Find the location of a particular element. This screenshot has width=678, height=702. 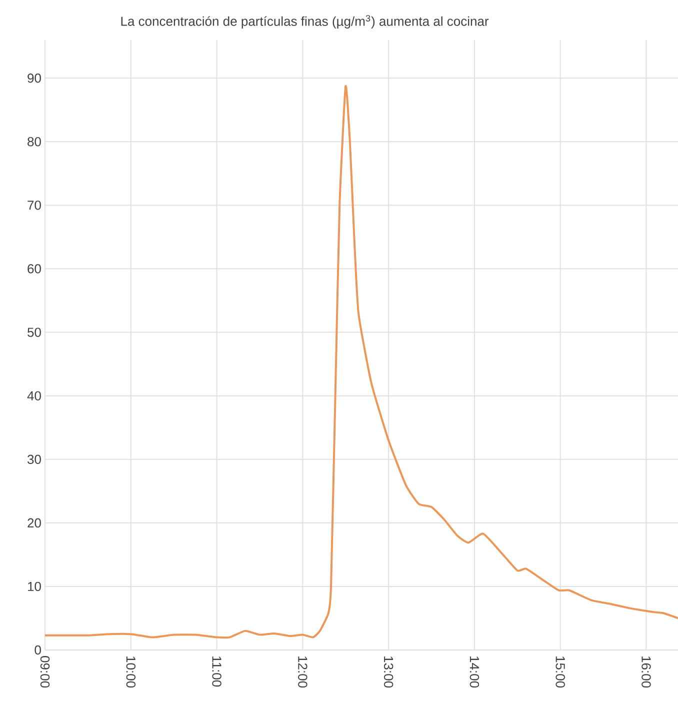

y-tick-label: 70 is located at coordinates (34, 205).